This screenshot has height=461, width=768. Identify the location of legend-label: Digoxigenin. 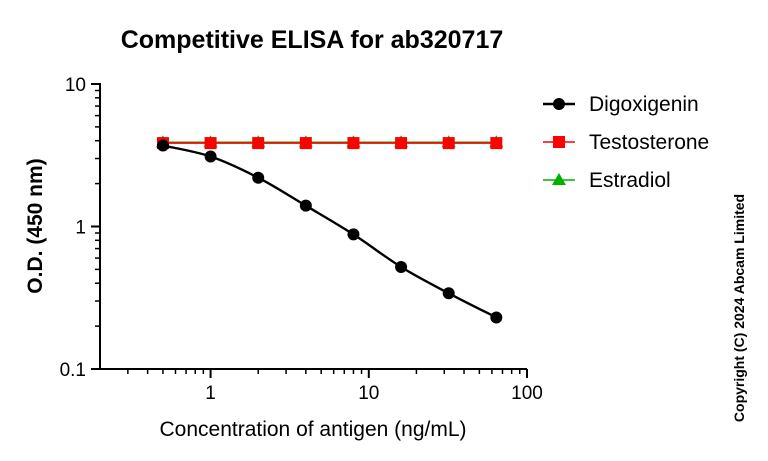
(644, 104).